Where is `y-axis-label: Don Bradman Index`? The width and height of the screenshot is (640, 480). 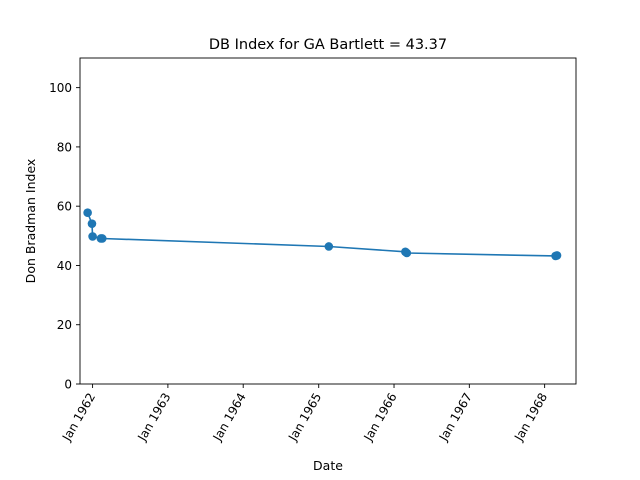
y-axis-label: Don Bradman Index is located at coordinates (30, 221).